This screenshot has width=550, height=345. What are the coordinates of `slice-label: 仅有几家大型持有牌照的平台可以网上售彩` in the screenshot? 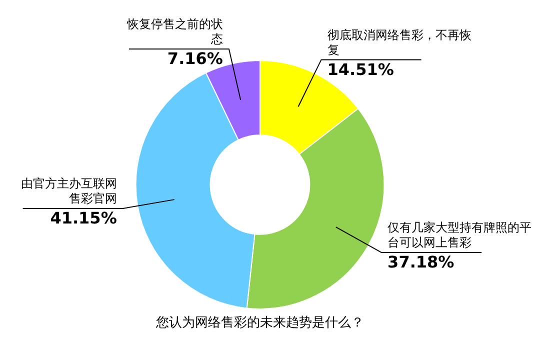 It's located at (460, 235).